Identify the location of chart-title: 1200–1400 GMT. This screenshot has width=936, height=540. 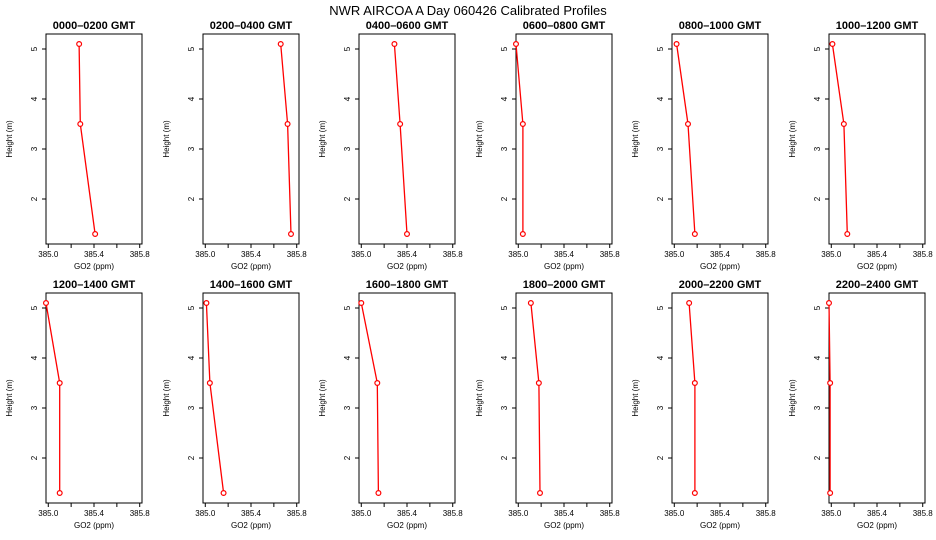
(94, 285).